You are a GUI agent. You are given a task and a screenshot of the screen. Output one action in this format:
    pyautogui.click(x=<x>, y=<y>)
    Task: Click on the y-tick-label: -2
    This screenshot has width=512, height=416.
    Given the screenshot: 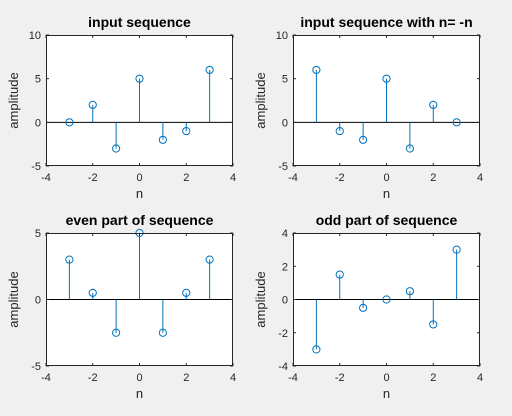 What is the action you would take?
    pyautogui.click(x=283, y=334)
    